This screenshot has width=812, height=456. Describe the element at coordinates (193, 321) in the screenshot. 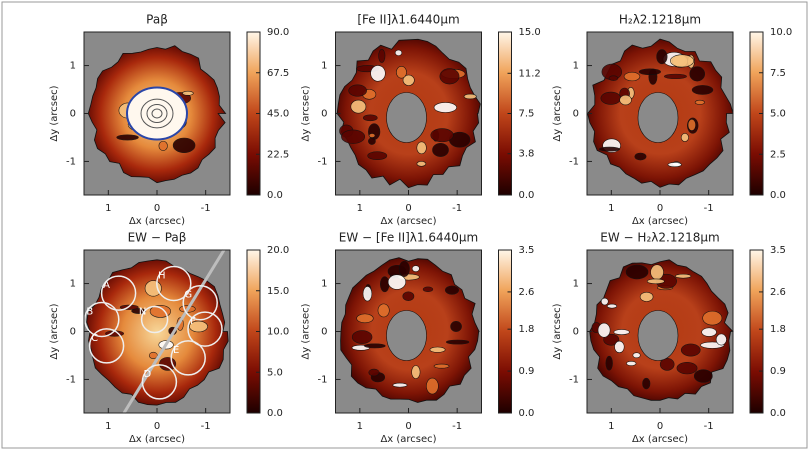

I see `aperture-label: F` at that location.